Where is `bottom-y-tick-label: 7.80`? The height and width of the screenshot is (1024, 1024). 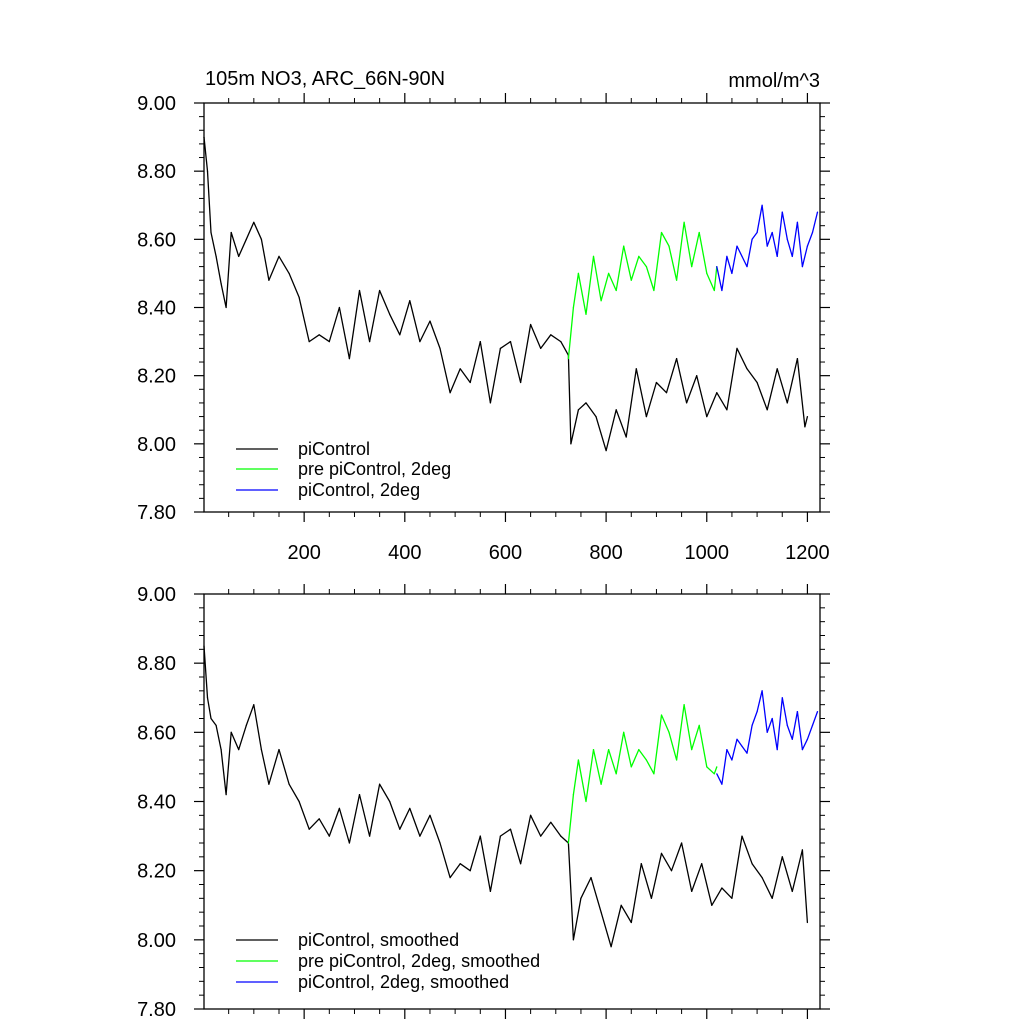 bottom-y-tick-label: 7.80 is located at coordinates (156, 1010).